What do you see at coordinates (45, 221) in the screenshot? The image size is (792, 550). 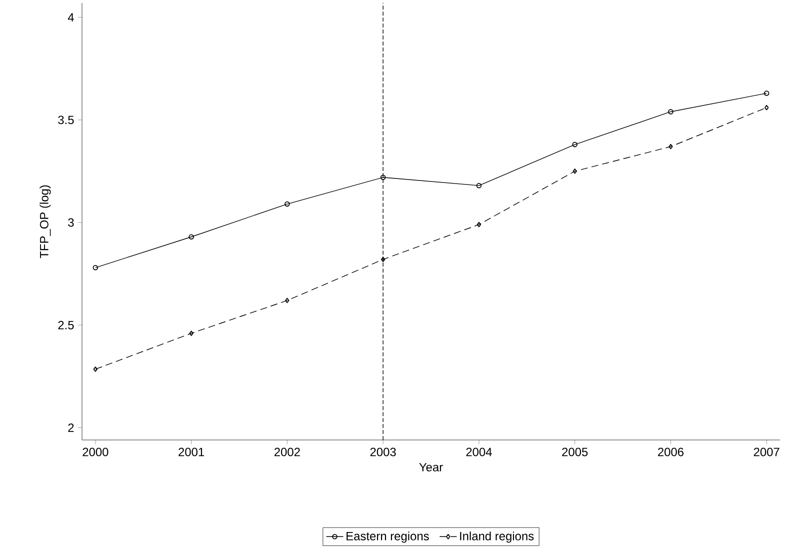 I see `y-axis-title: TFP_OP (log)` at bounding box center [45, 221].